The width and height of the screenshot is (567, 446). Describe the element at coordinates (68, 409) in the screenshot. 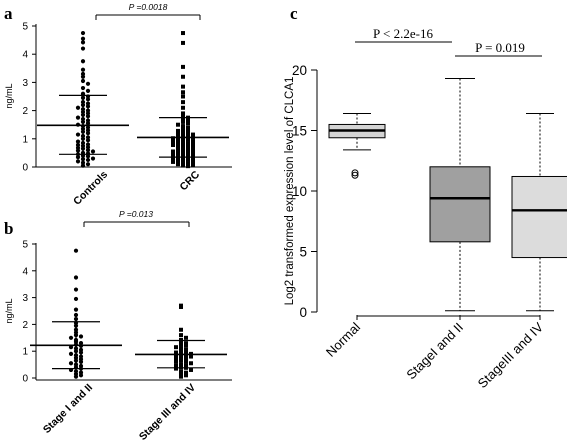

I see `panel-b-cat-stage-1-2: Stage I and II` at that location.